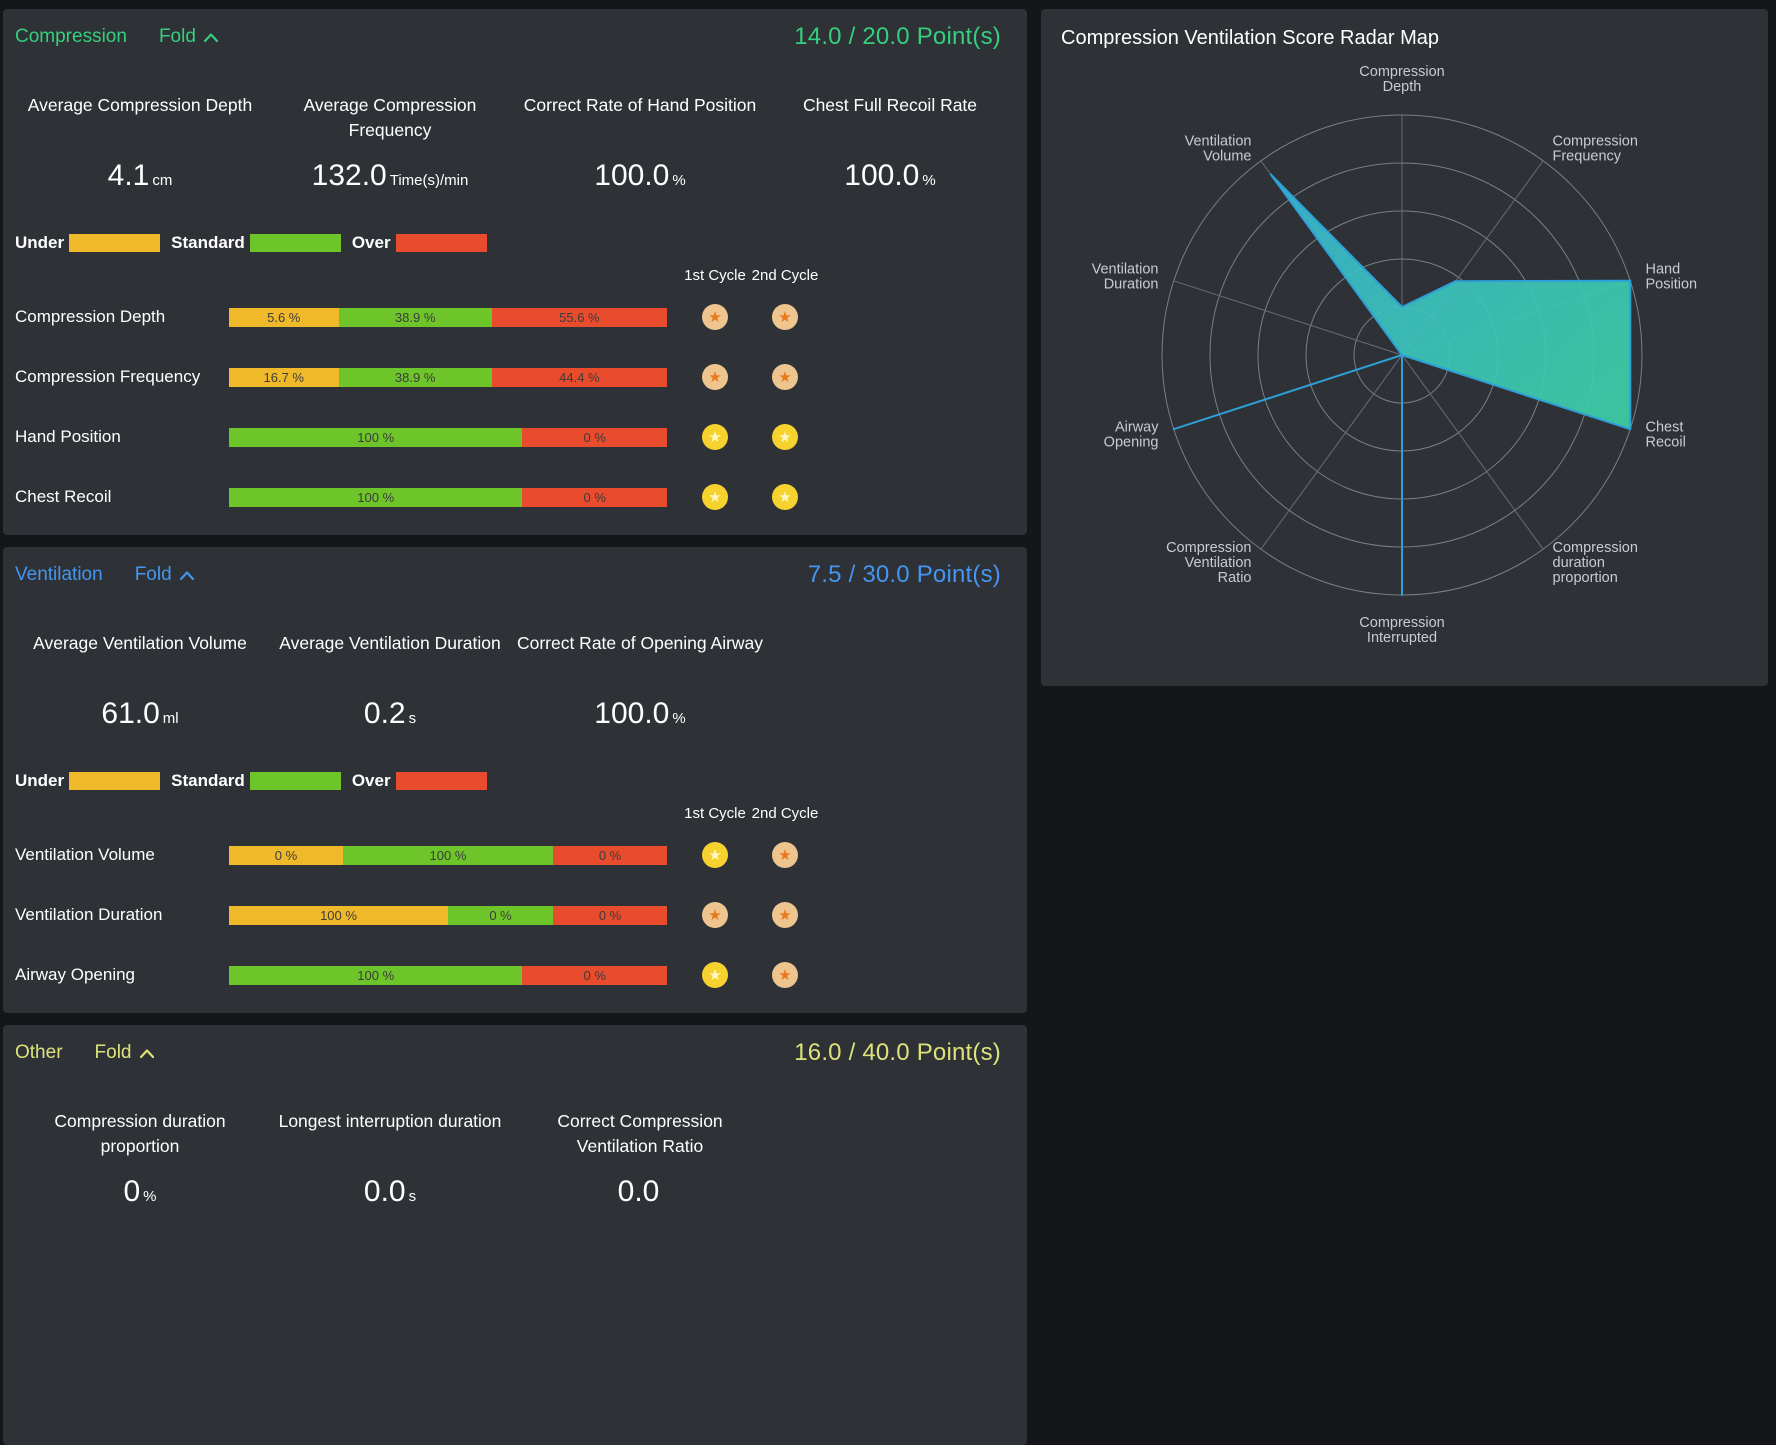 This screenshot has height=1445, width=1776. I want to click on stat-value: 0.0 s, so click(390, 1192).